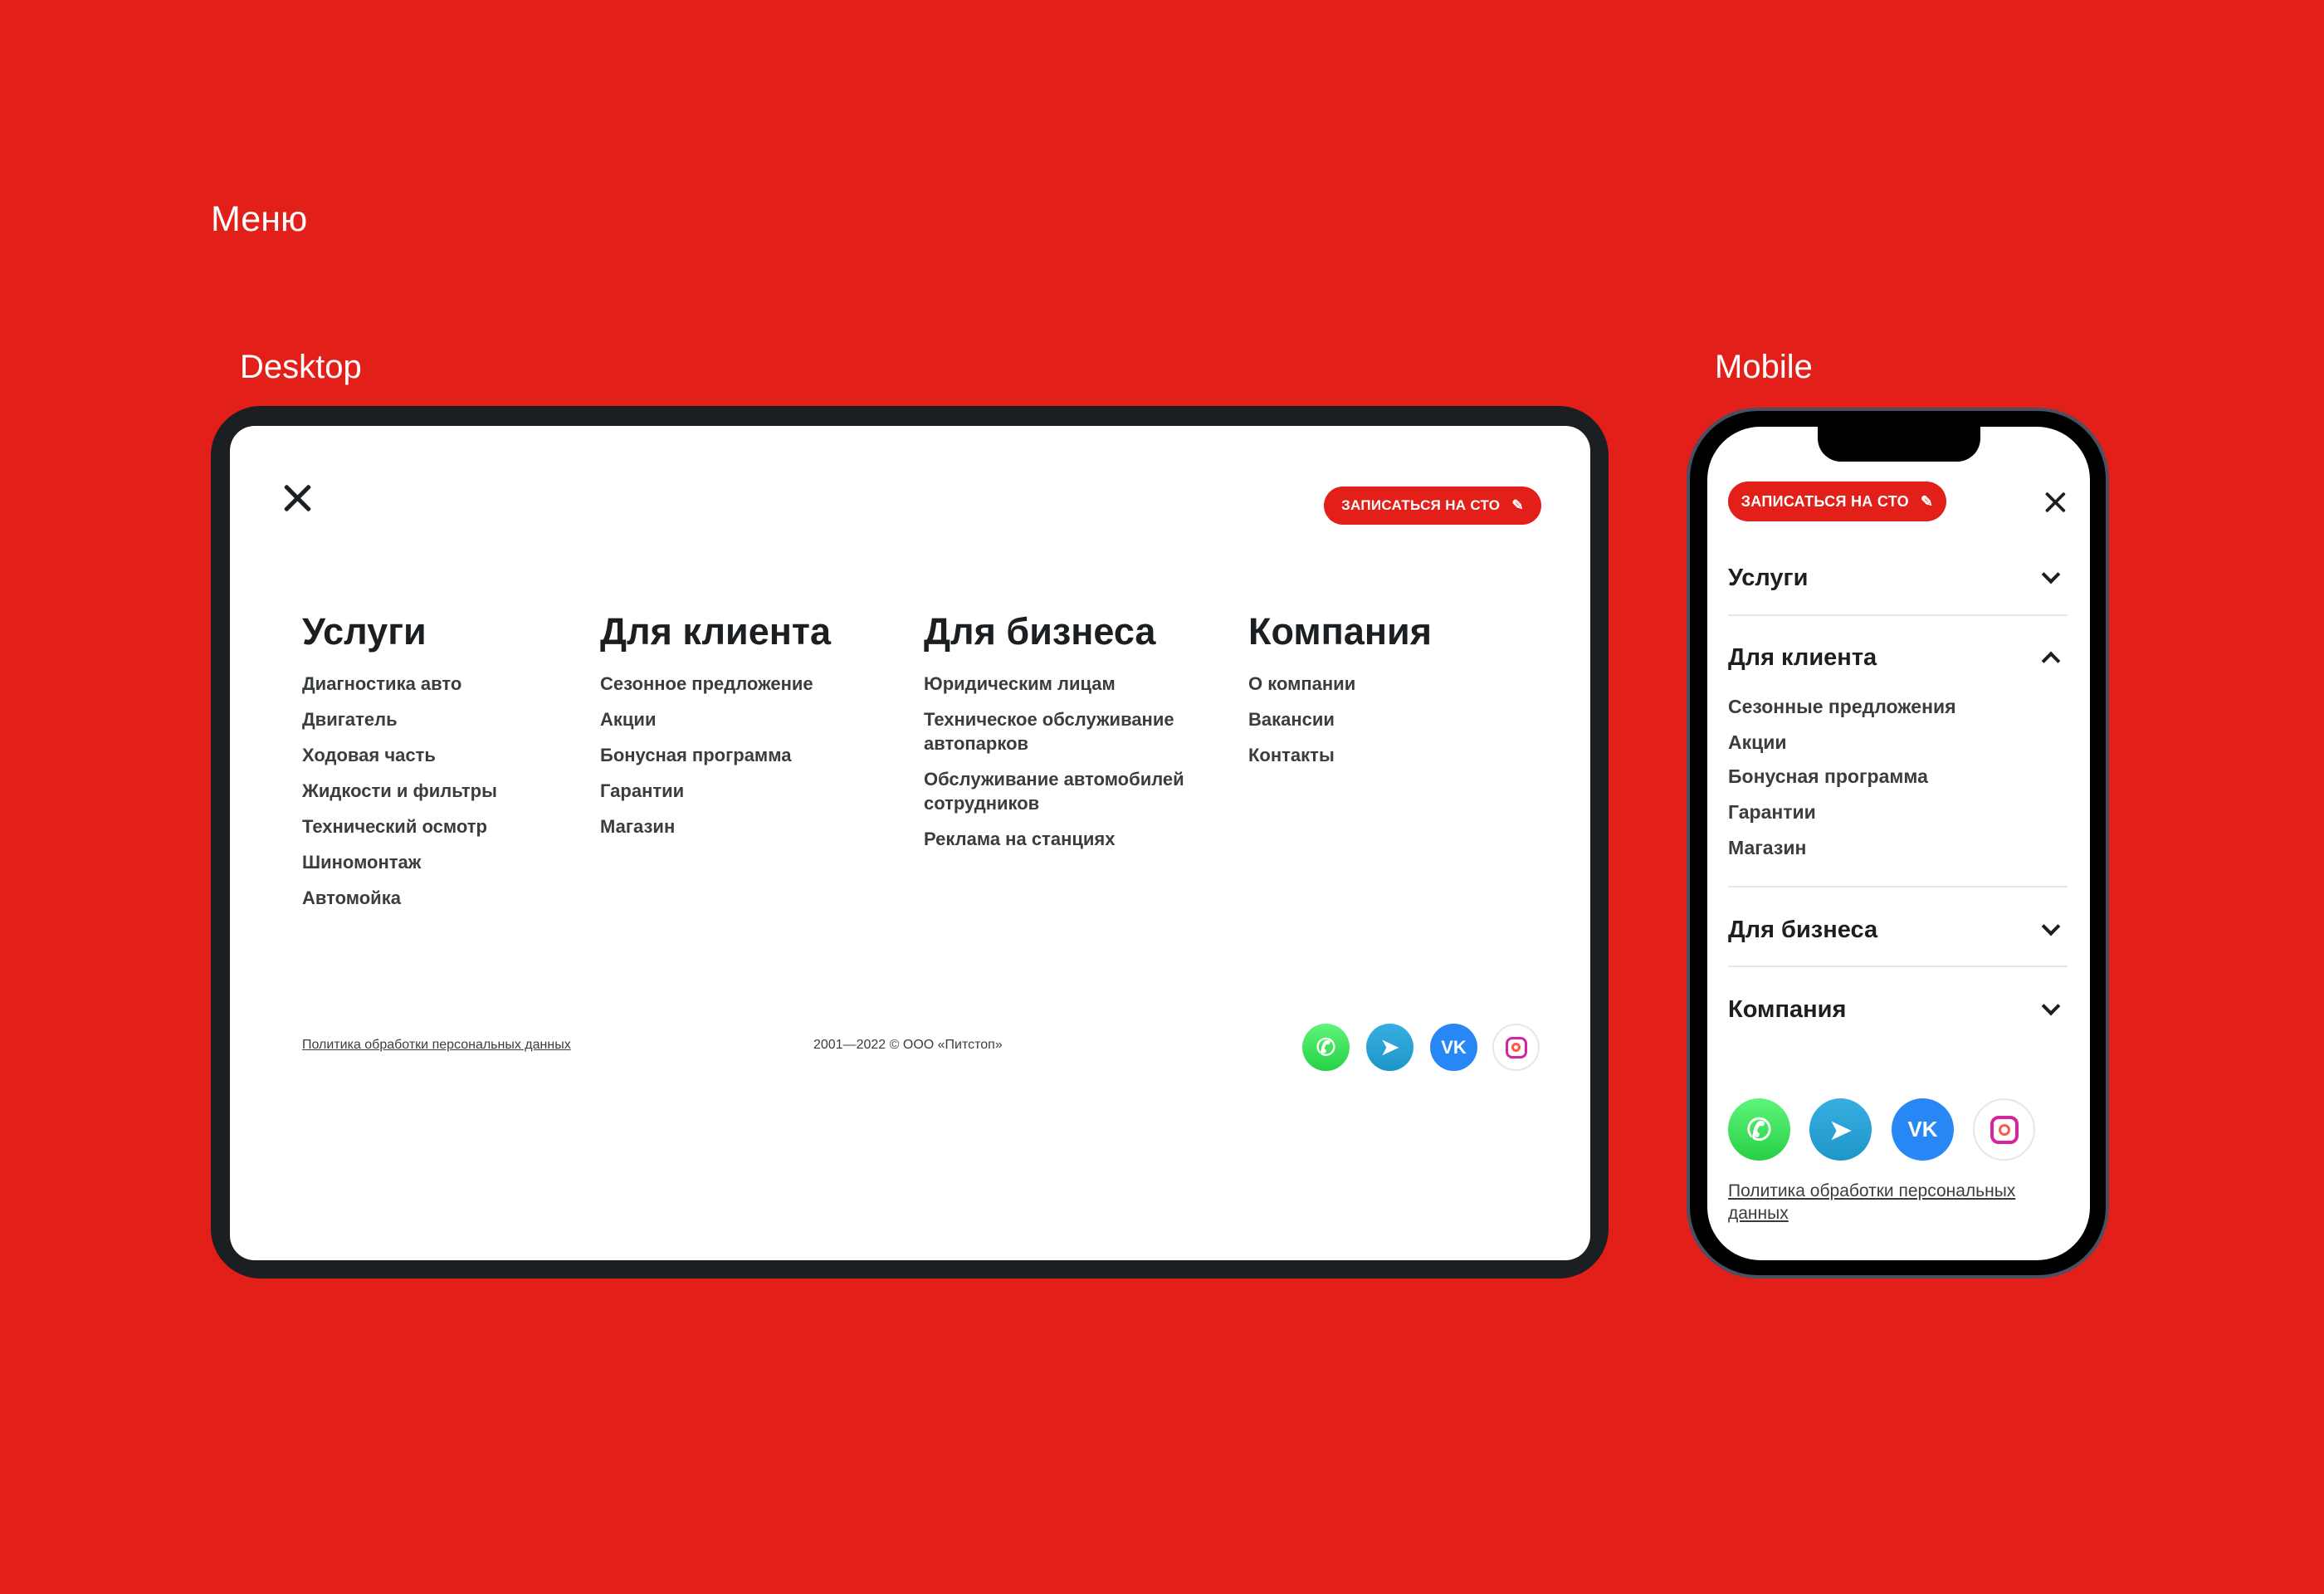  Describe the element at coordinates (1898, 930) in the screenshot. I see `accordion-business: Для бизнеса` at that location.